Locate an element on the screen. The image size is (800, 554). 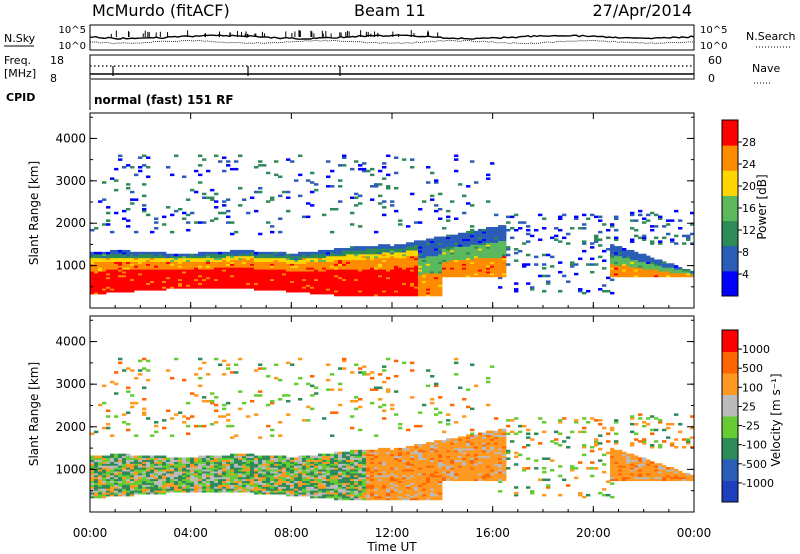
colorbar-tick-label: 4 is located at coordinates (745, 274).